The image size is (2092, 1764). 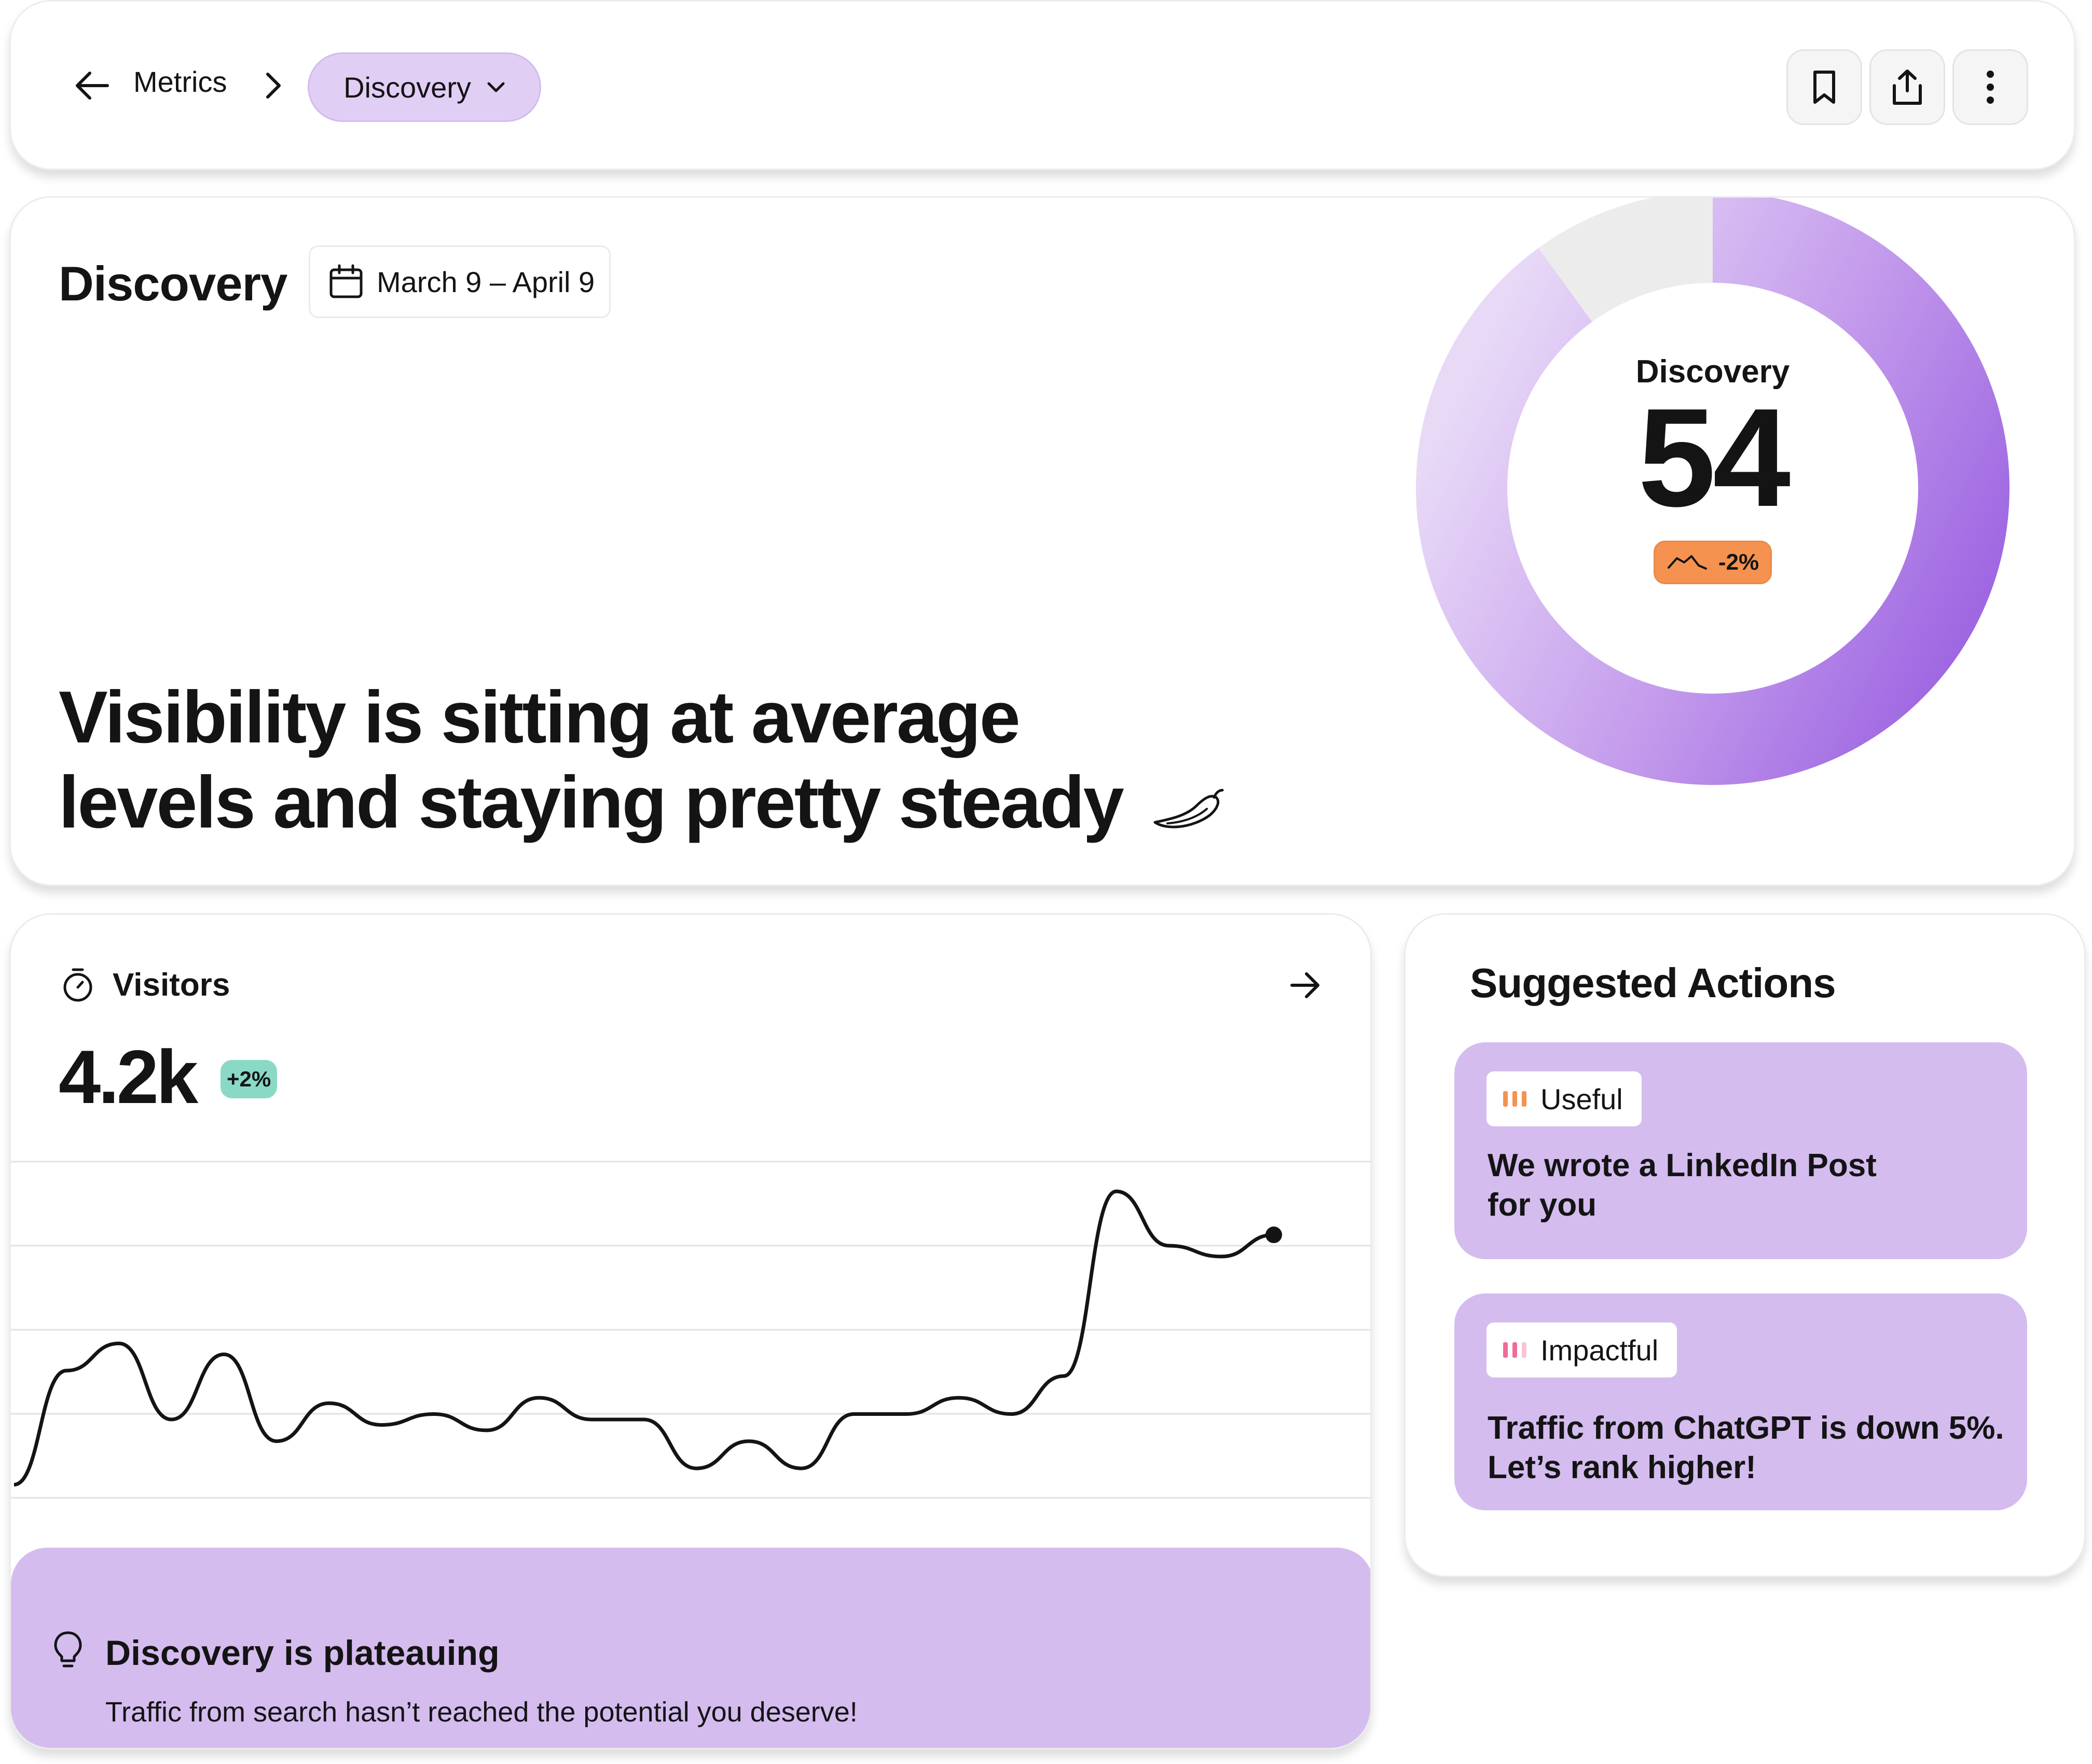 I want to click on breadcrumb-separator, so click(x=273, y=86).